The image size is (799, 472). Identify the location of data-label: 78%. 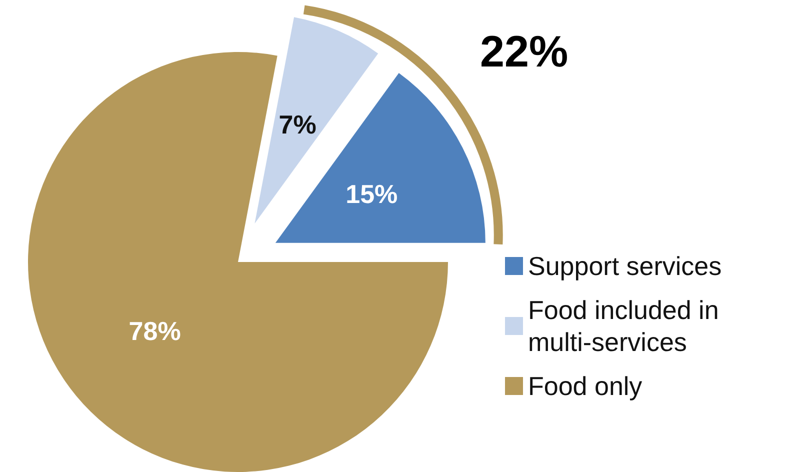
(154, 331).